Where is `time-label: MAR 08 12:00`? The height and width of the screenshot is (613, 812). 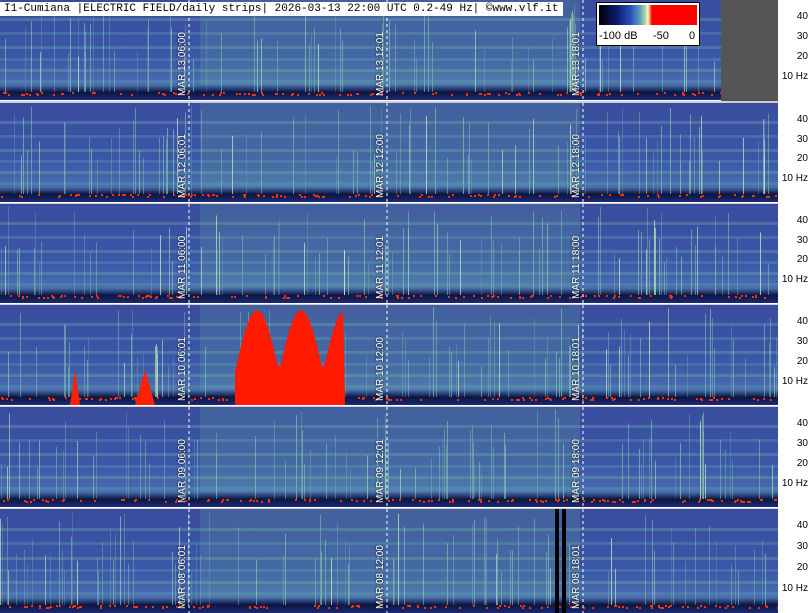 time-label: MAR 08 12:00 is located at coordinates (380, 577).